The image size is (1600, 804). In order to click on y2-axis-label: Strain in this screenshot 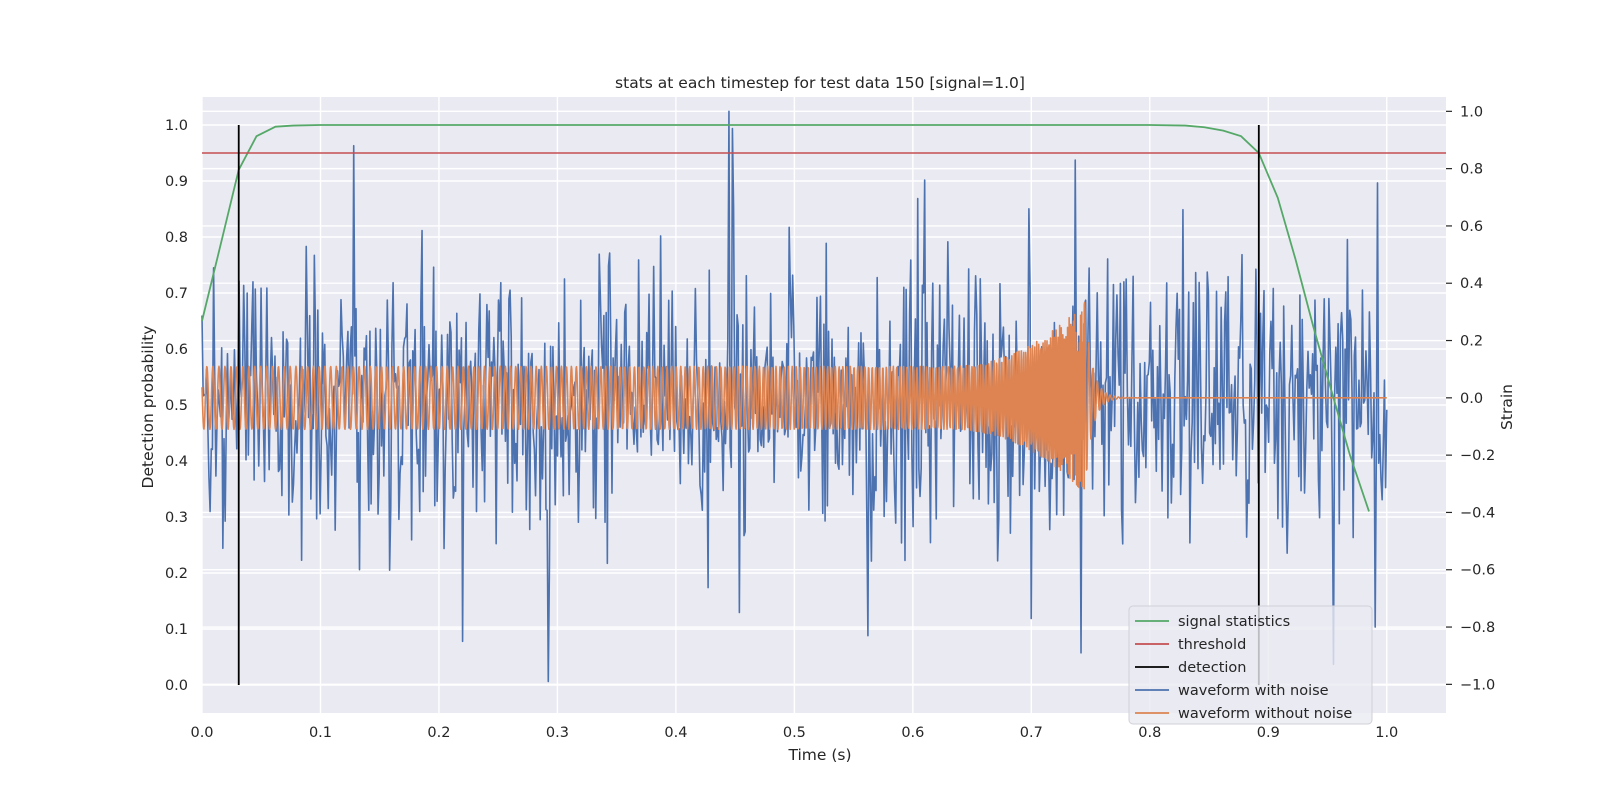, I will do `click(1507, 407)`.